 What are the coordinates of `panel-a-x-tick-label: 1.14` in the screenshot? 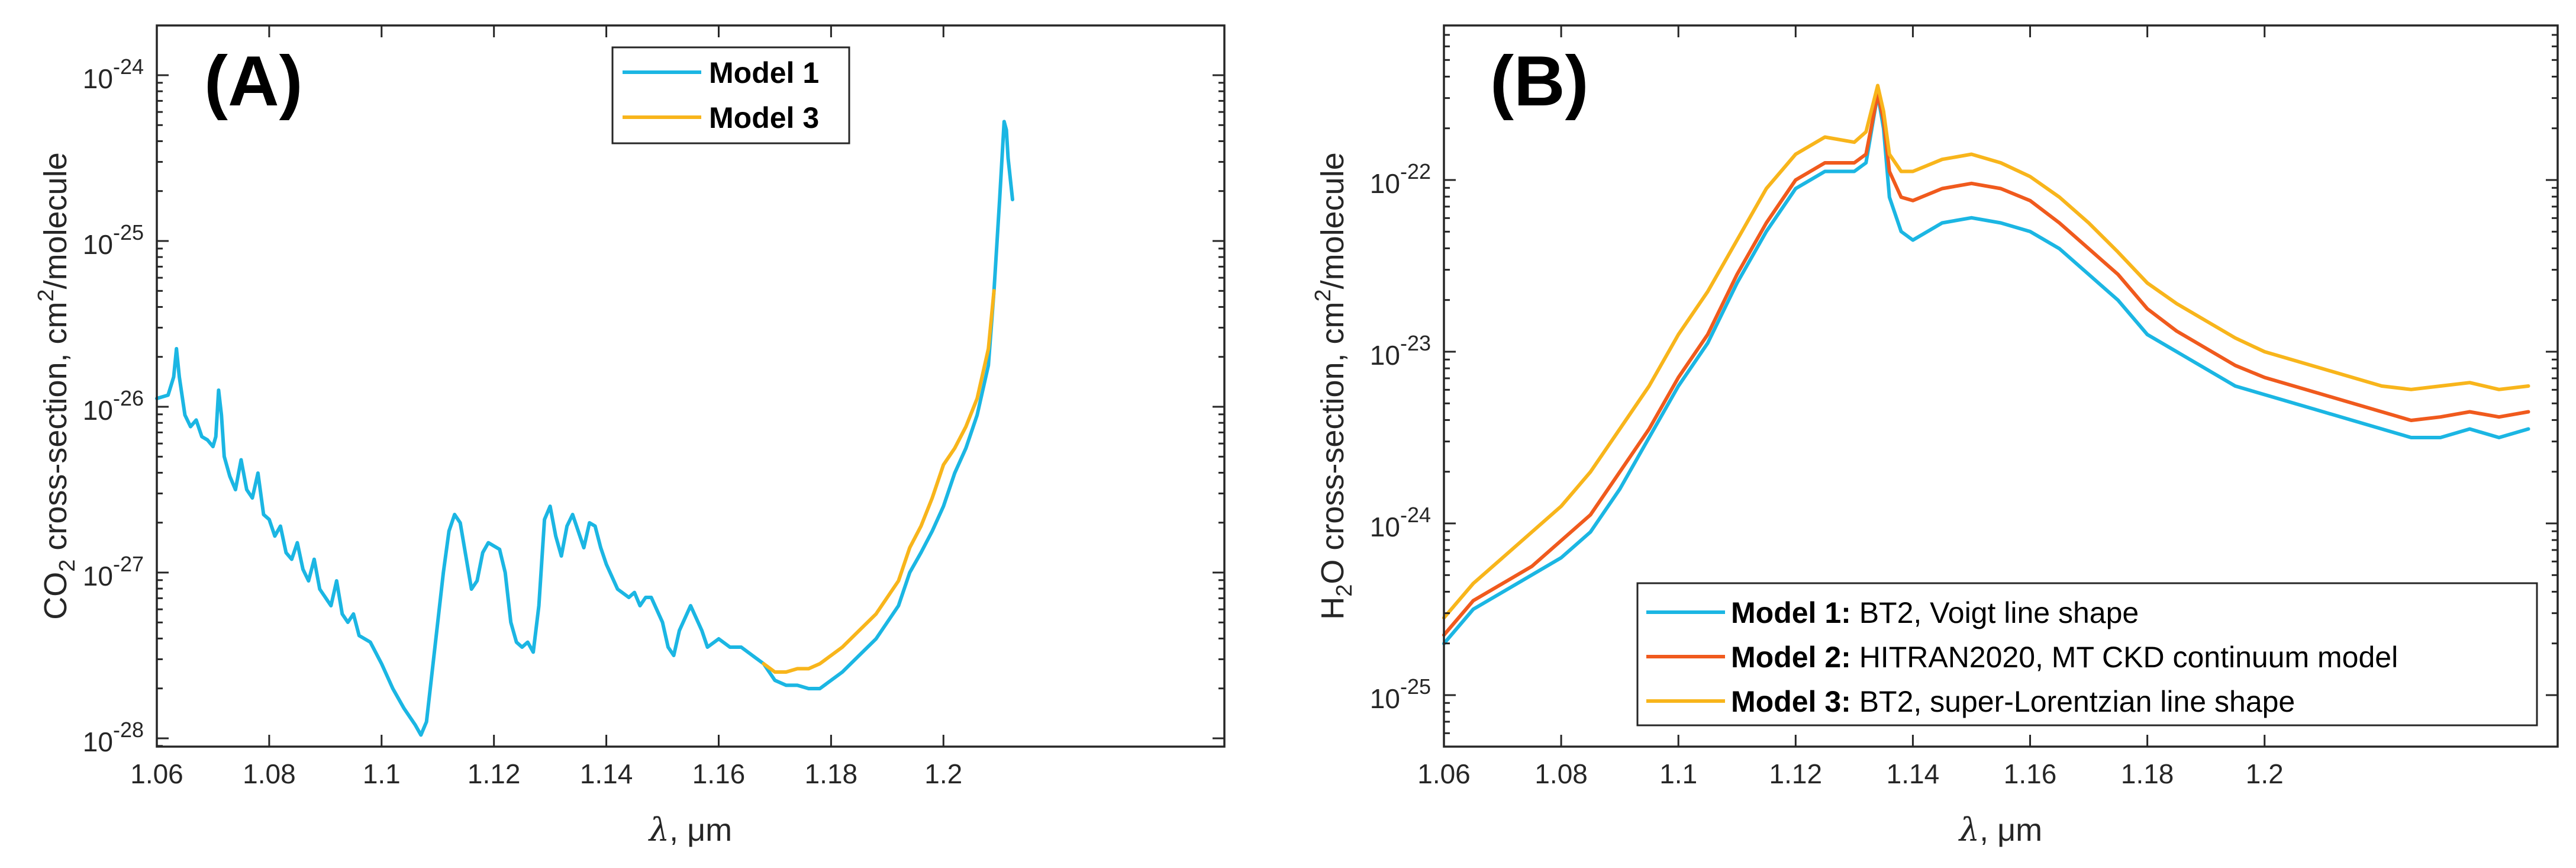 It's located at (606, 773).